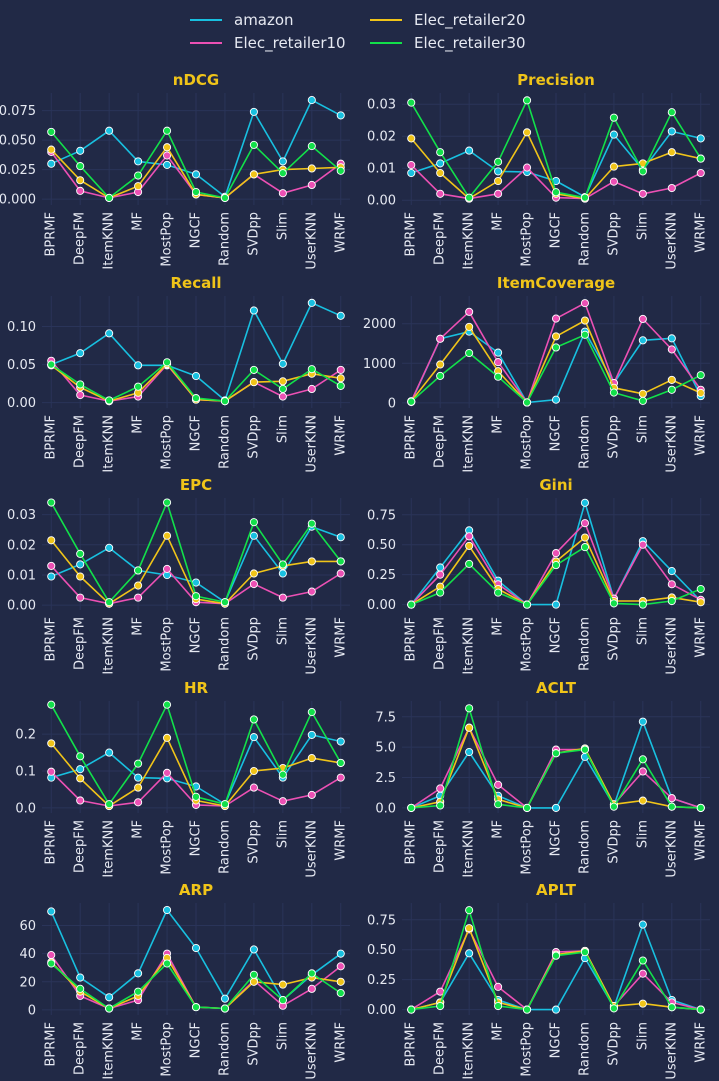  What do you see at coordinates (21, 327) in the screenshot?
I see `y-tick-label-recall: 0.10` at bounding box center [21, 327].